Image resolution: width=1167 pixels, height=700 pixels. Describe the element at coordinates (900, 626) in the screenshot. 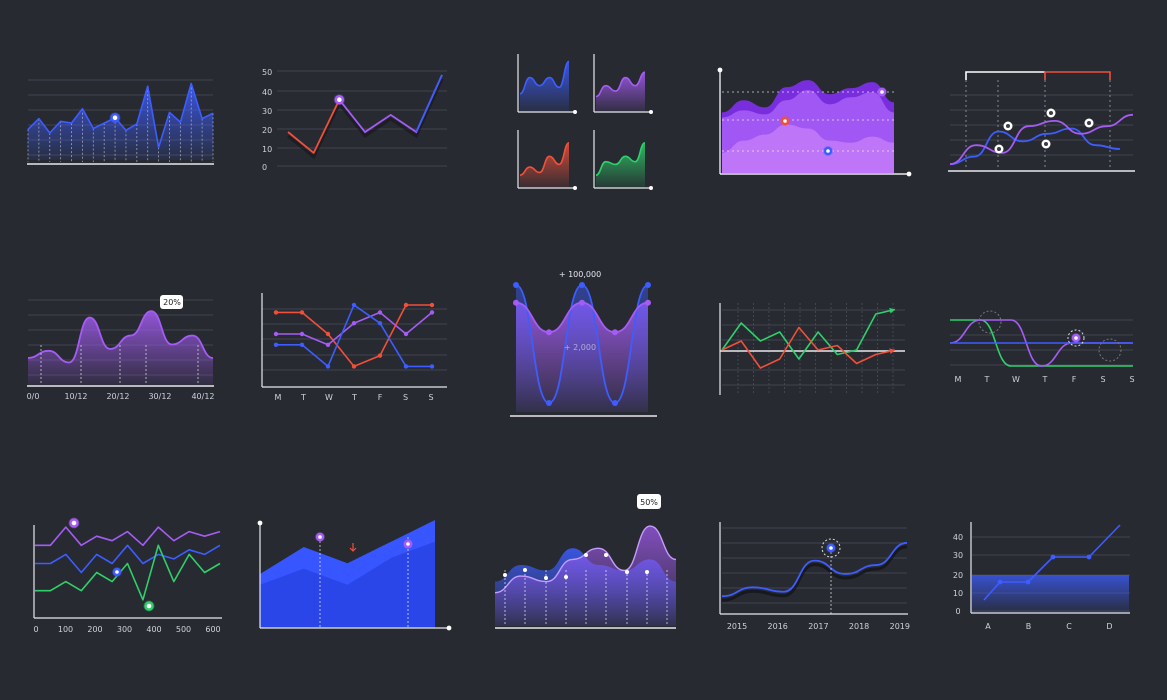

I see `x-tick-label: 2019` at that location.